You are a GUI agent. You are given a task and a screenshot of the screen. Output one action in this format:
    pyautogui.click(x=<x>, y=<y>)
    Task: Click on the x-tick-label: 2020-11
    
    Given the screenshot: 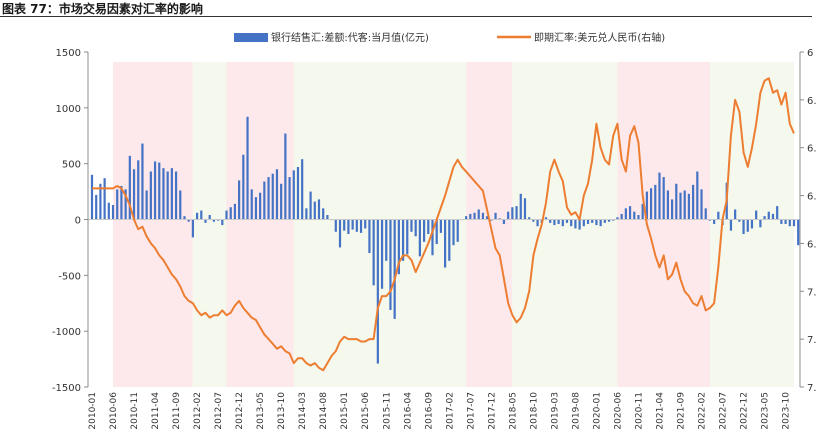 What is the action you would take?
    pyautogui.click(x=639, y=411)
    